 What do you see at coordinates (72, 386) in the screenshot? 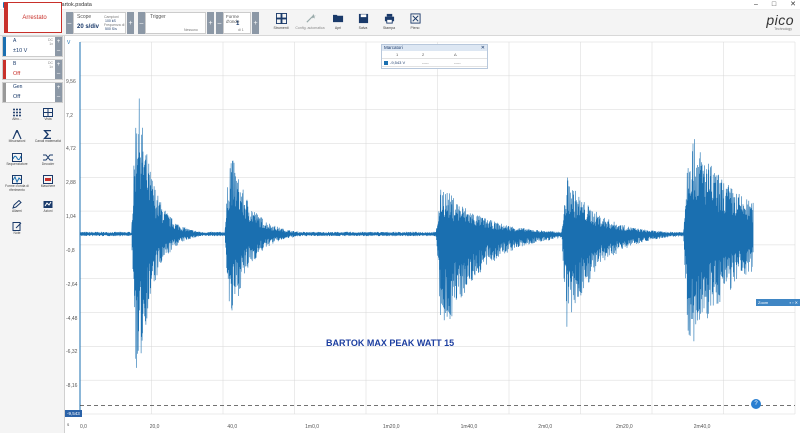
I see `y-tick-label: -8,16` at bounding box center [72, 386].